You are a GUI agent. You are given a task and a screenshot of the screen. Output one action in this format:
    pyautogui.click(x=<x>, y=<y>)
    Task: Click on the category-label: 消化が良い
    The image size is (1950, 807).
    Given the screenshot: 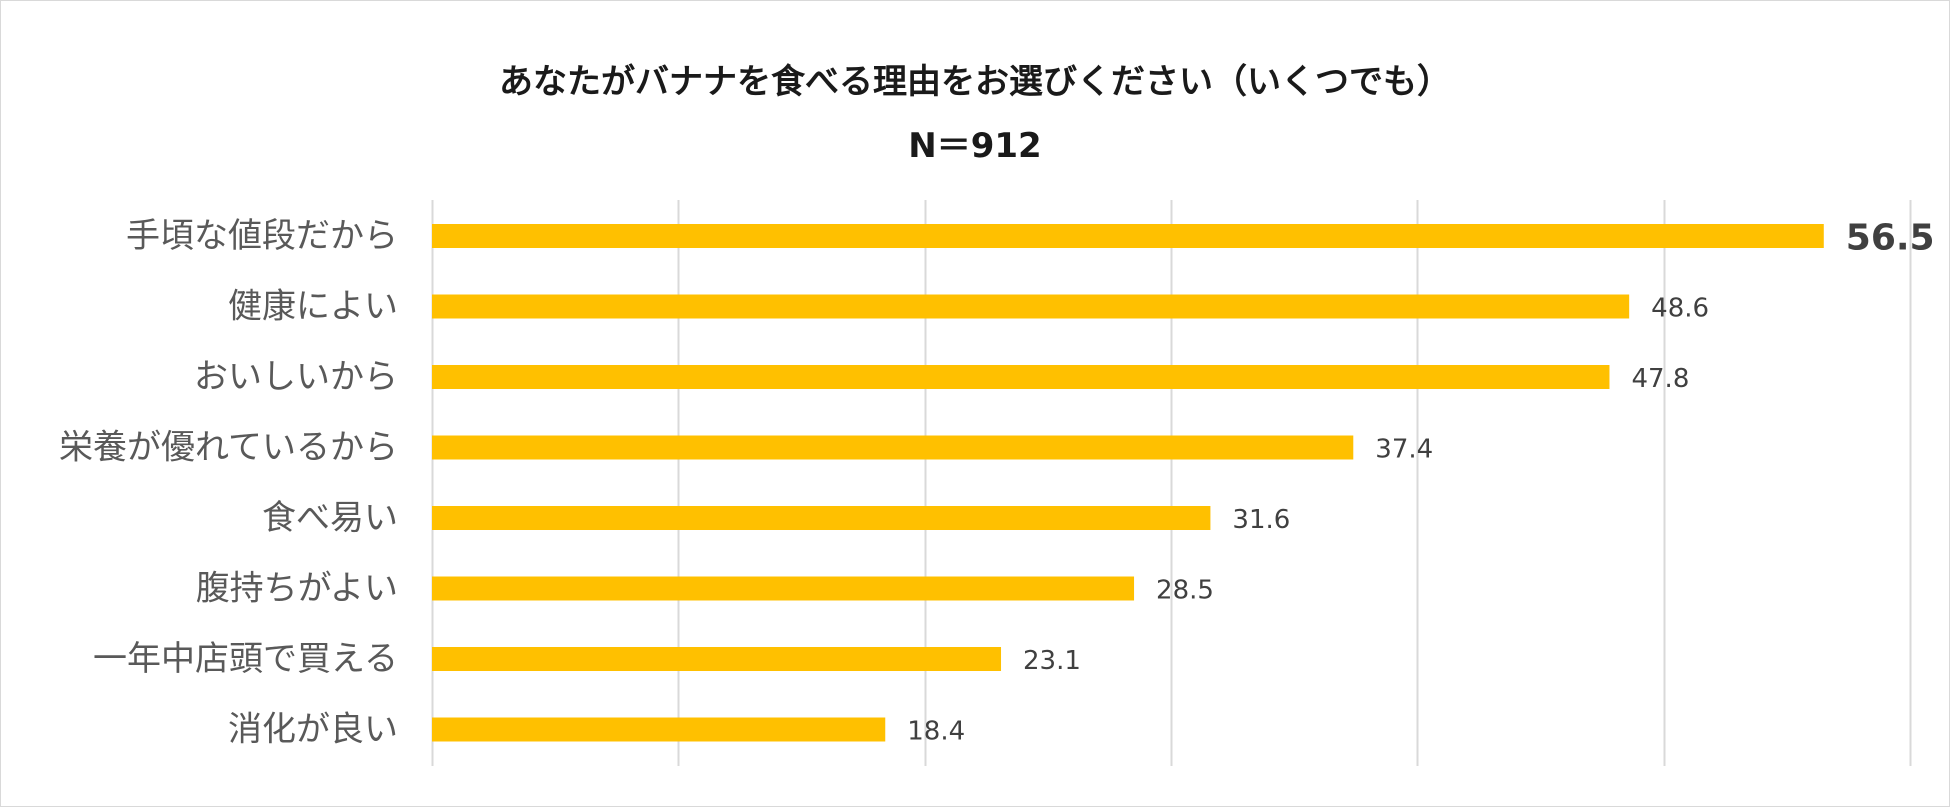 What is the action you would take?
    pyautogui.click(x=313, y=730)
    